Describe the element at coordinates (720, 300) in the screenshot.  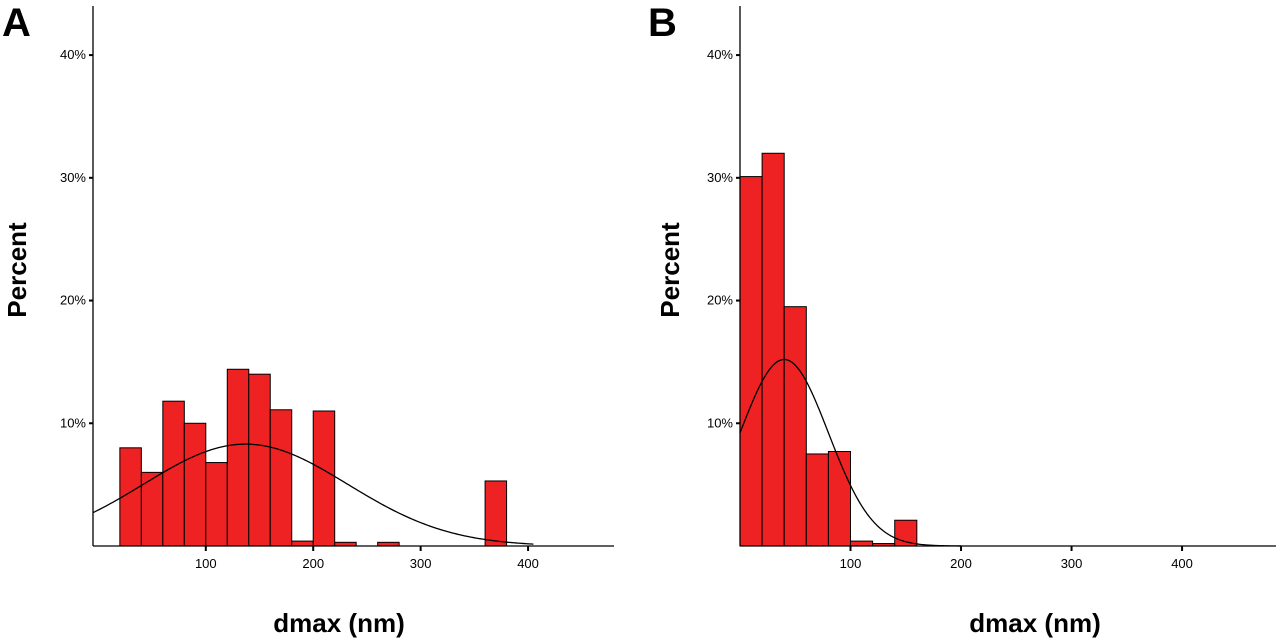
I see `panel-b-y-tick-label-1: 20%` at that location.